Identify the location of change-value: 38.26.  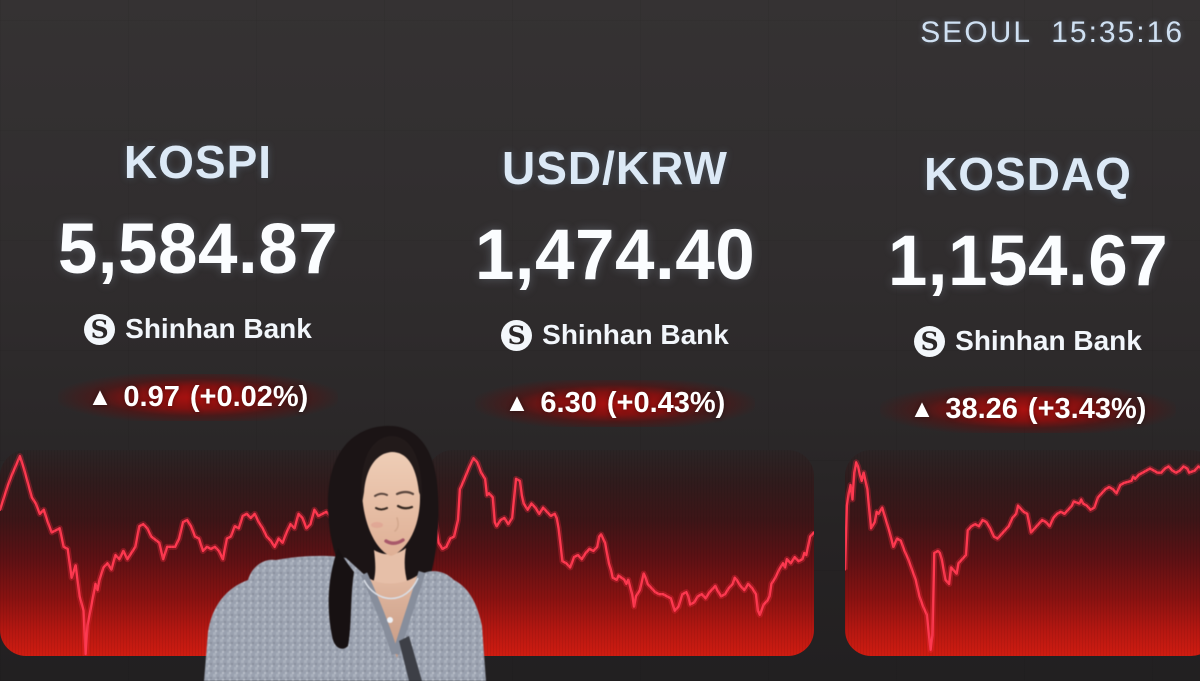
(981, 409).